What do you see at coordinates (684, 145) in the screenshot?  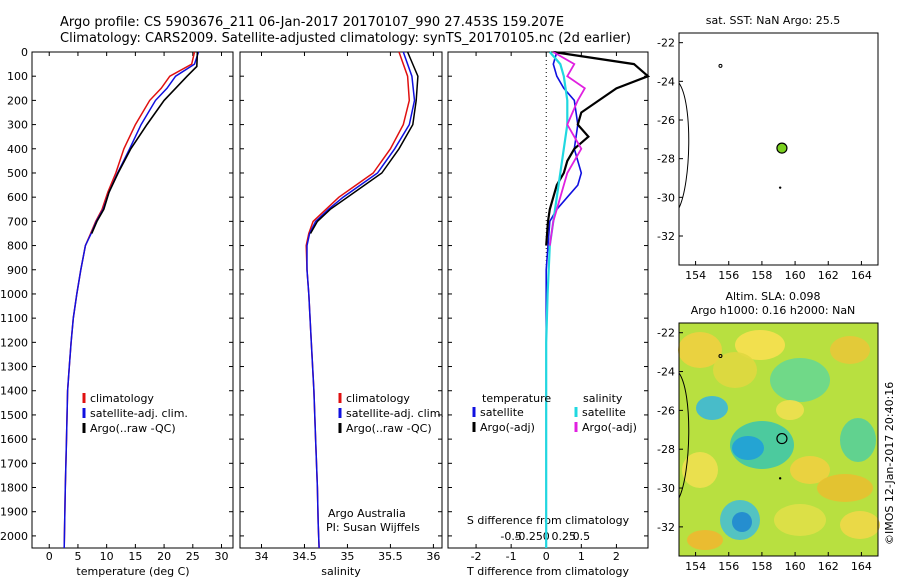 I see `coastline` at bounding box center [684, 145].